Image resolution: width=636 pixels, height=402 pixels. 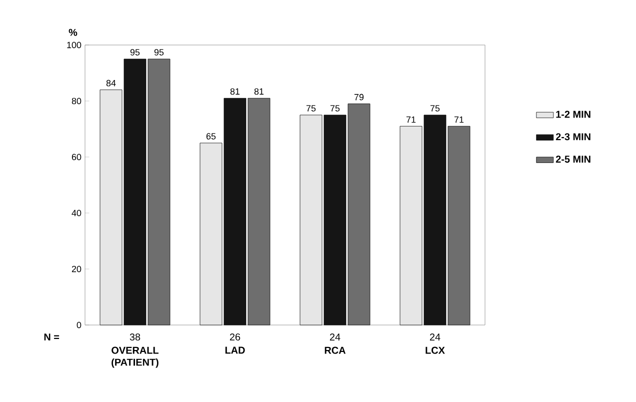 I want to click on x-tick-label: LAD, so click(x=235, y=350).